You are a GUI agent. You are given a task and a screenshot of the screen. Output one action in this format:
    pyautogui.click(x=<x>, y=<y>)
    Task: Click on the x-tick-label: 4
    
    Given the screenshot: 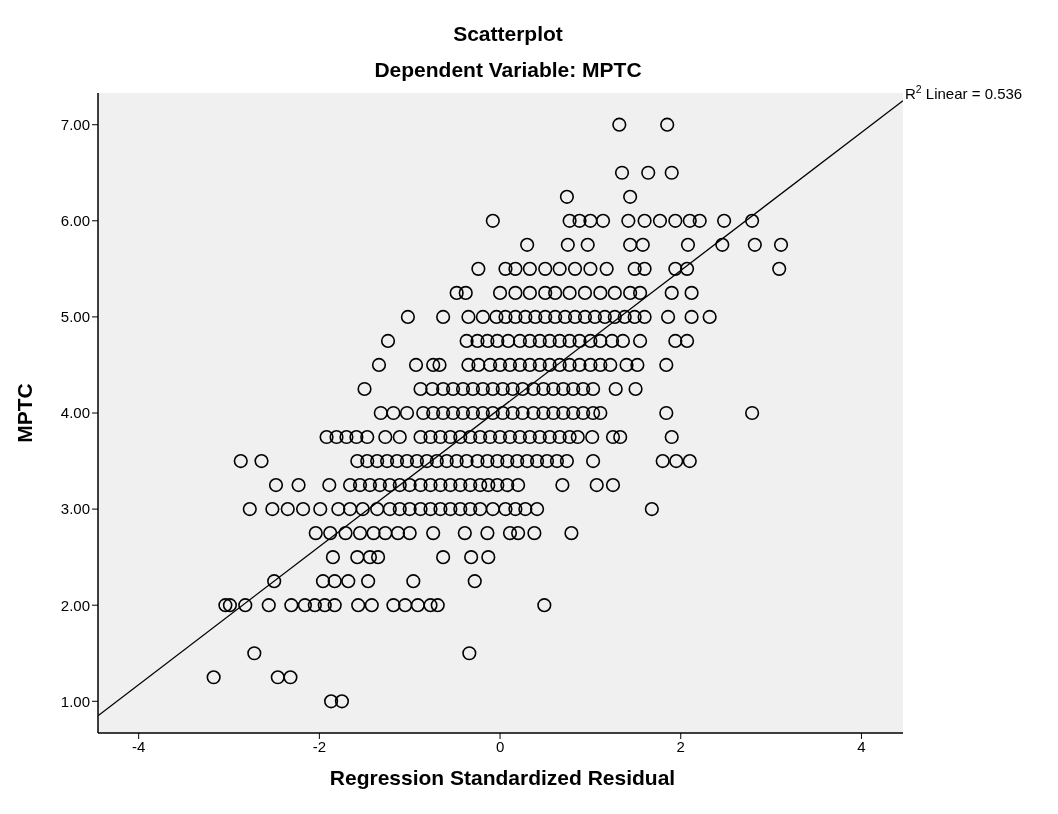 What is the action you would take?
    pyautogui.click(x=861, y=746)
    